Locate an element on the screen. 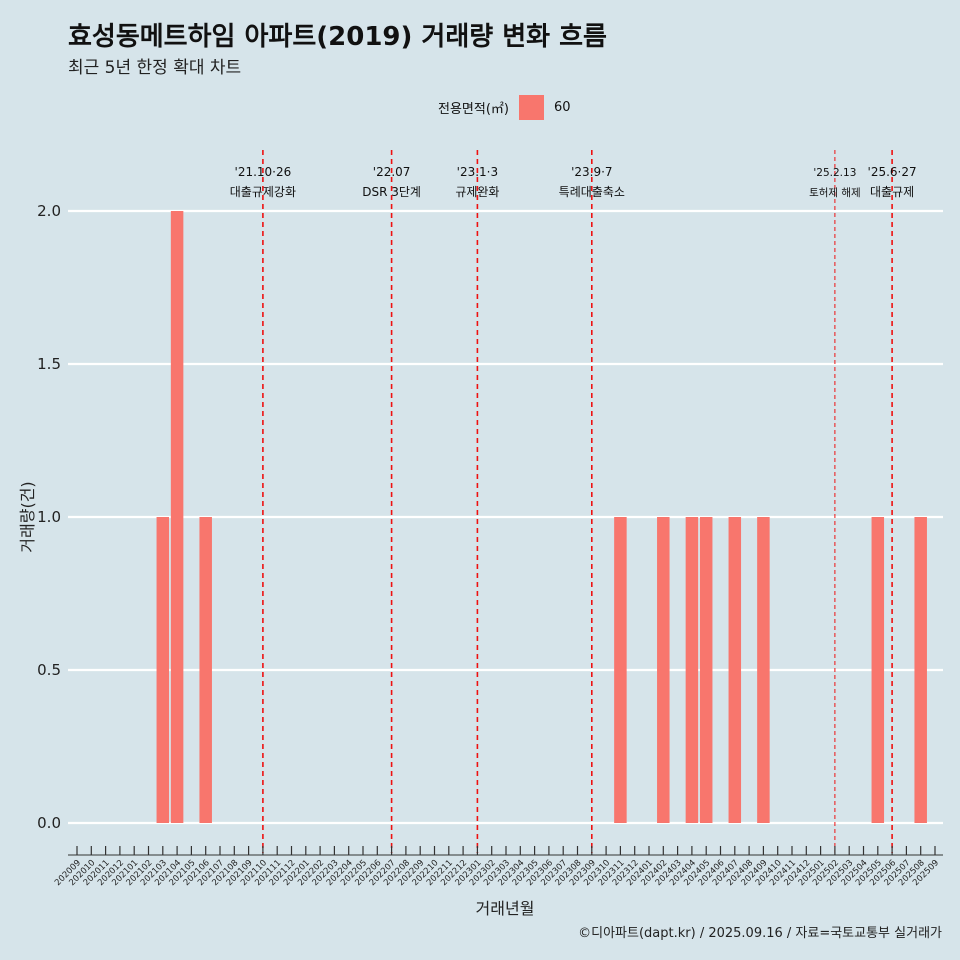 The height and width of the screenshot is (960, 960). event-date: '22.07 is located at coordinates (392, 172).